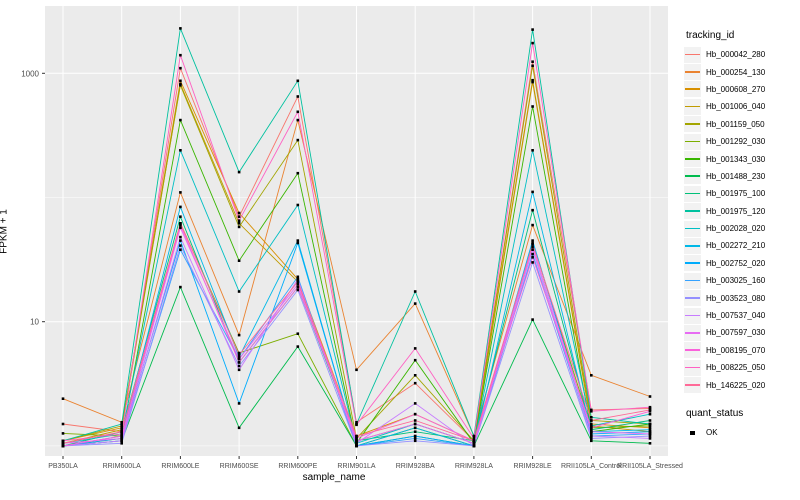  I want to click on legend-item-label: Hb_000254_130, so click(736, 72).